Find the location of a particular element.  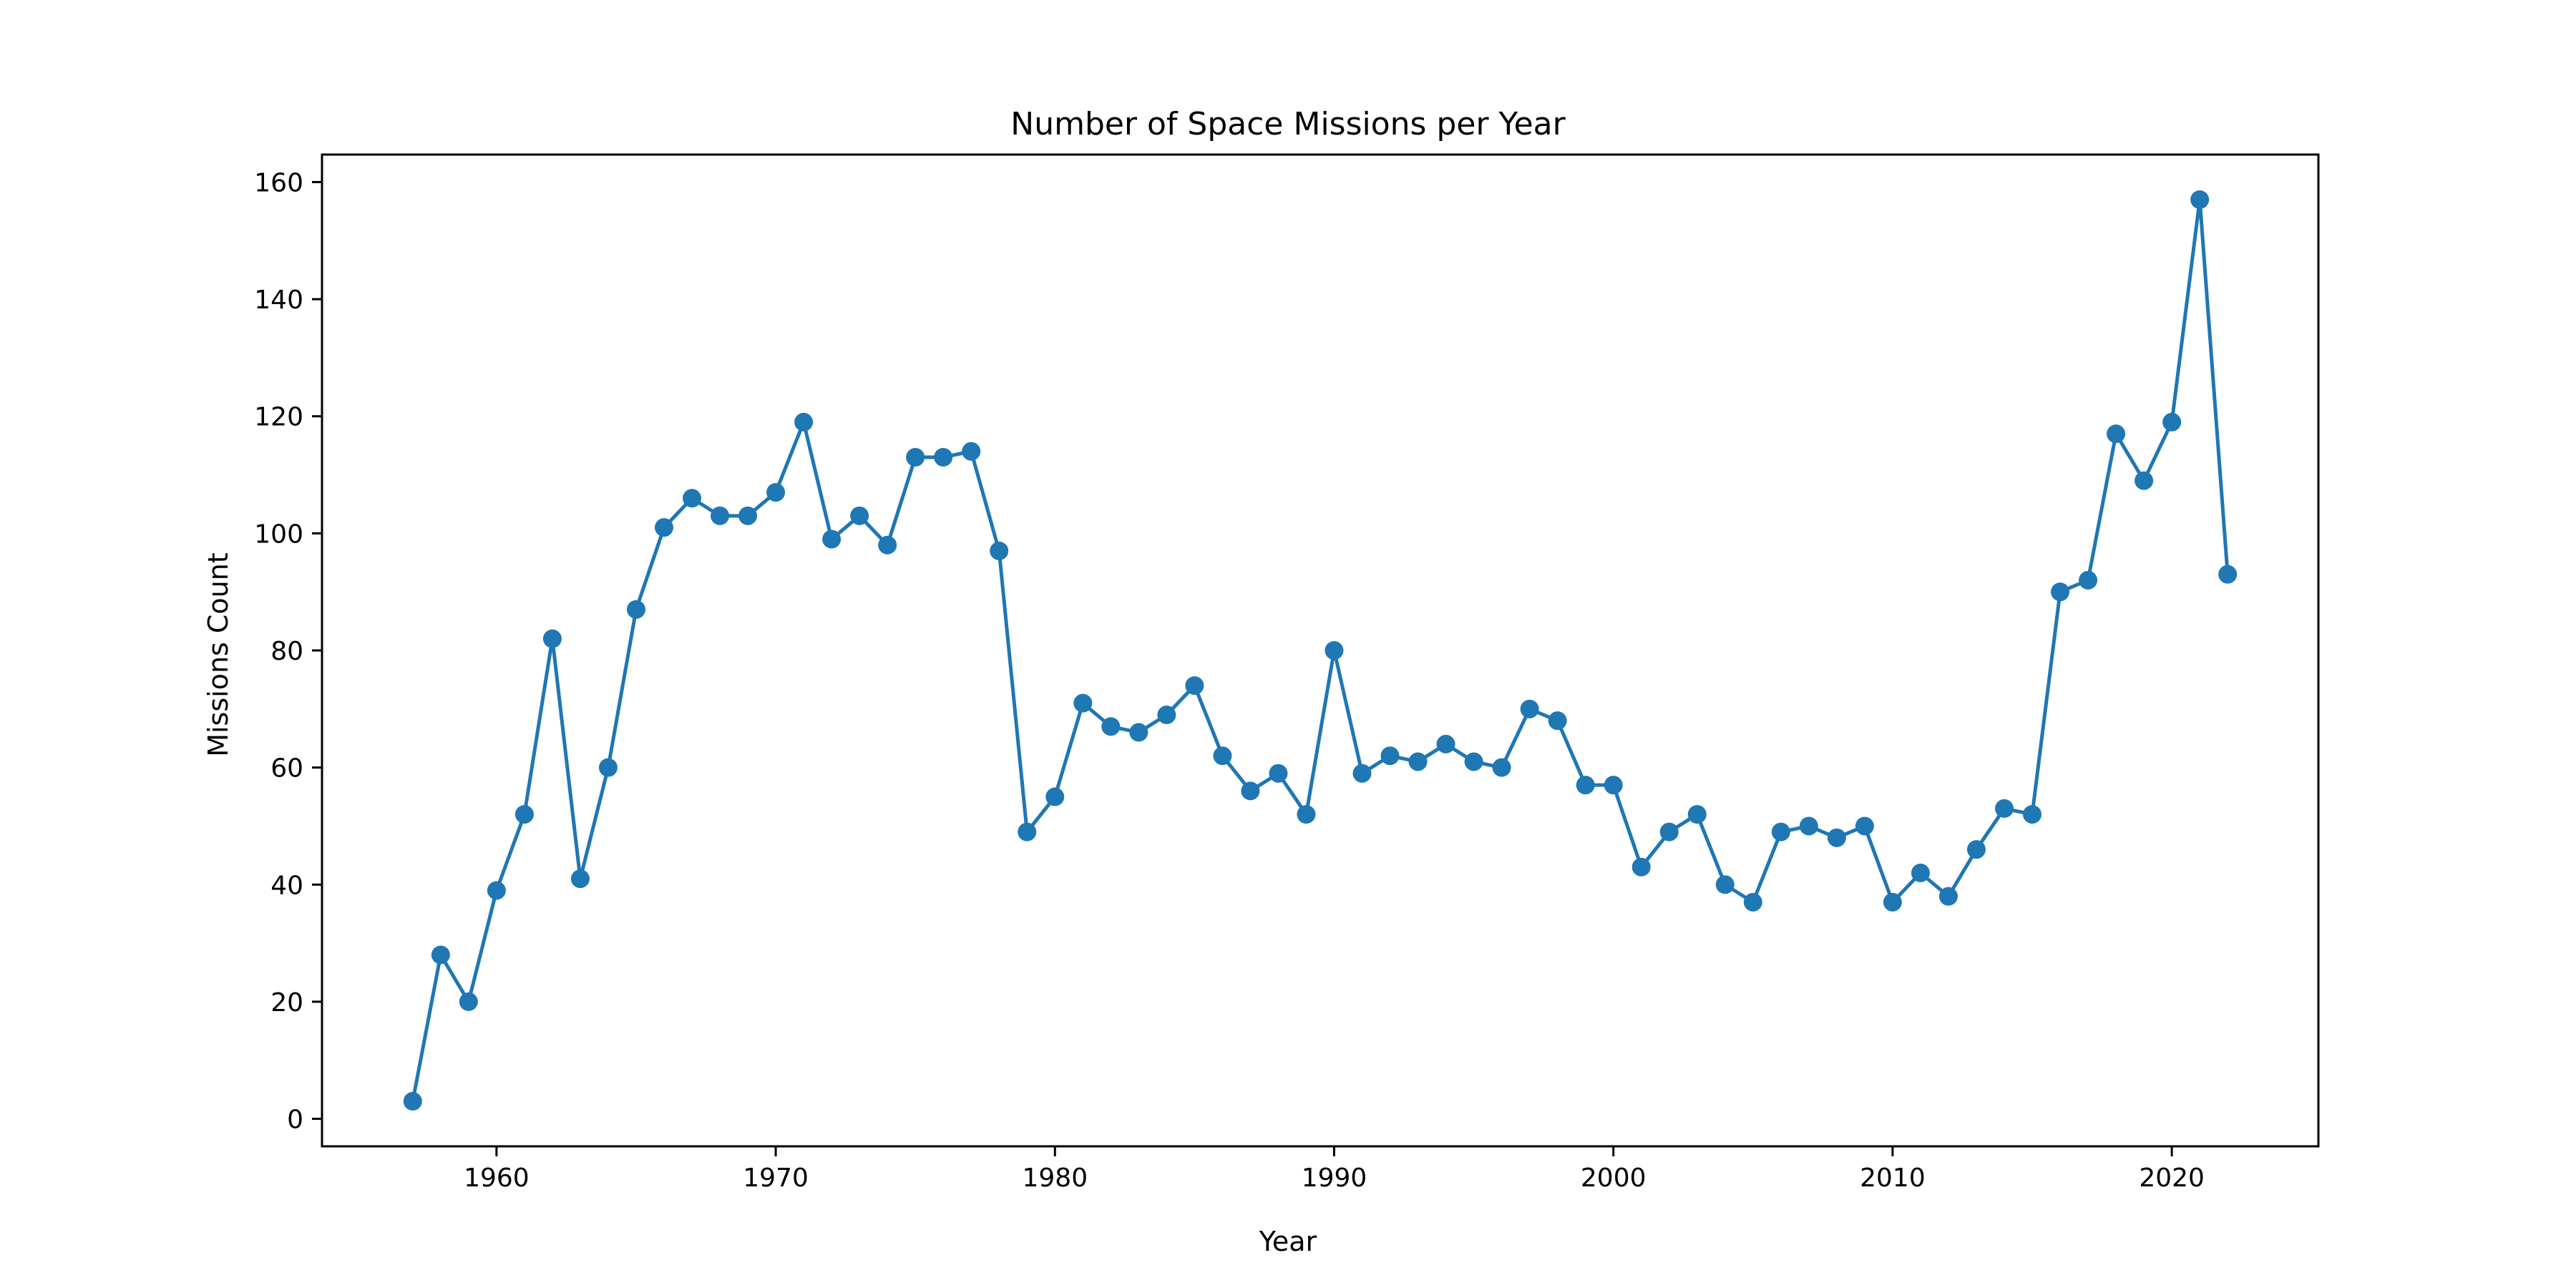

y-tick-label: 60 is located at coordinates (286, 769).